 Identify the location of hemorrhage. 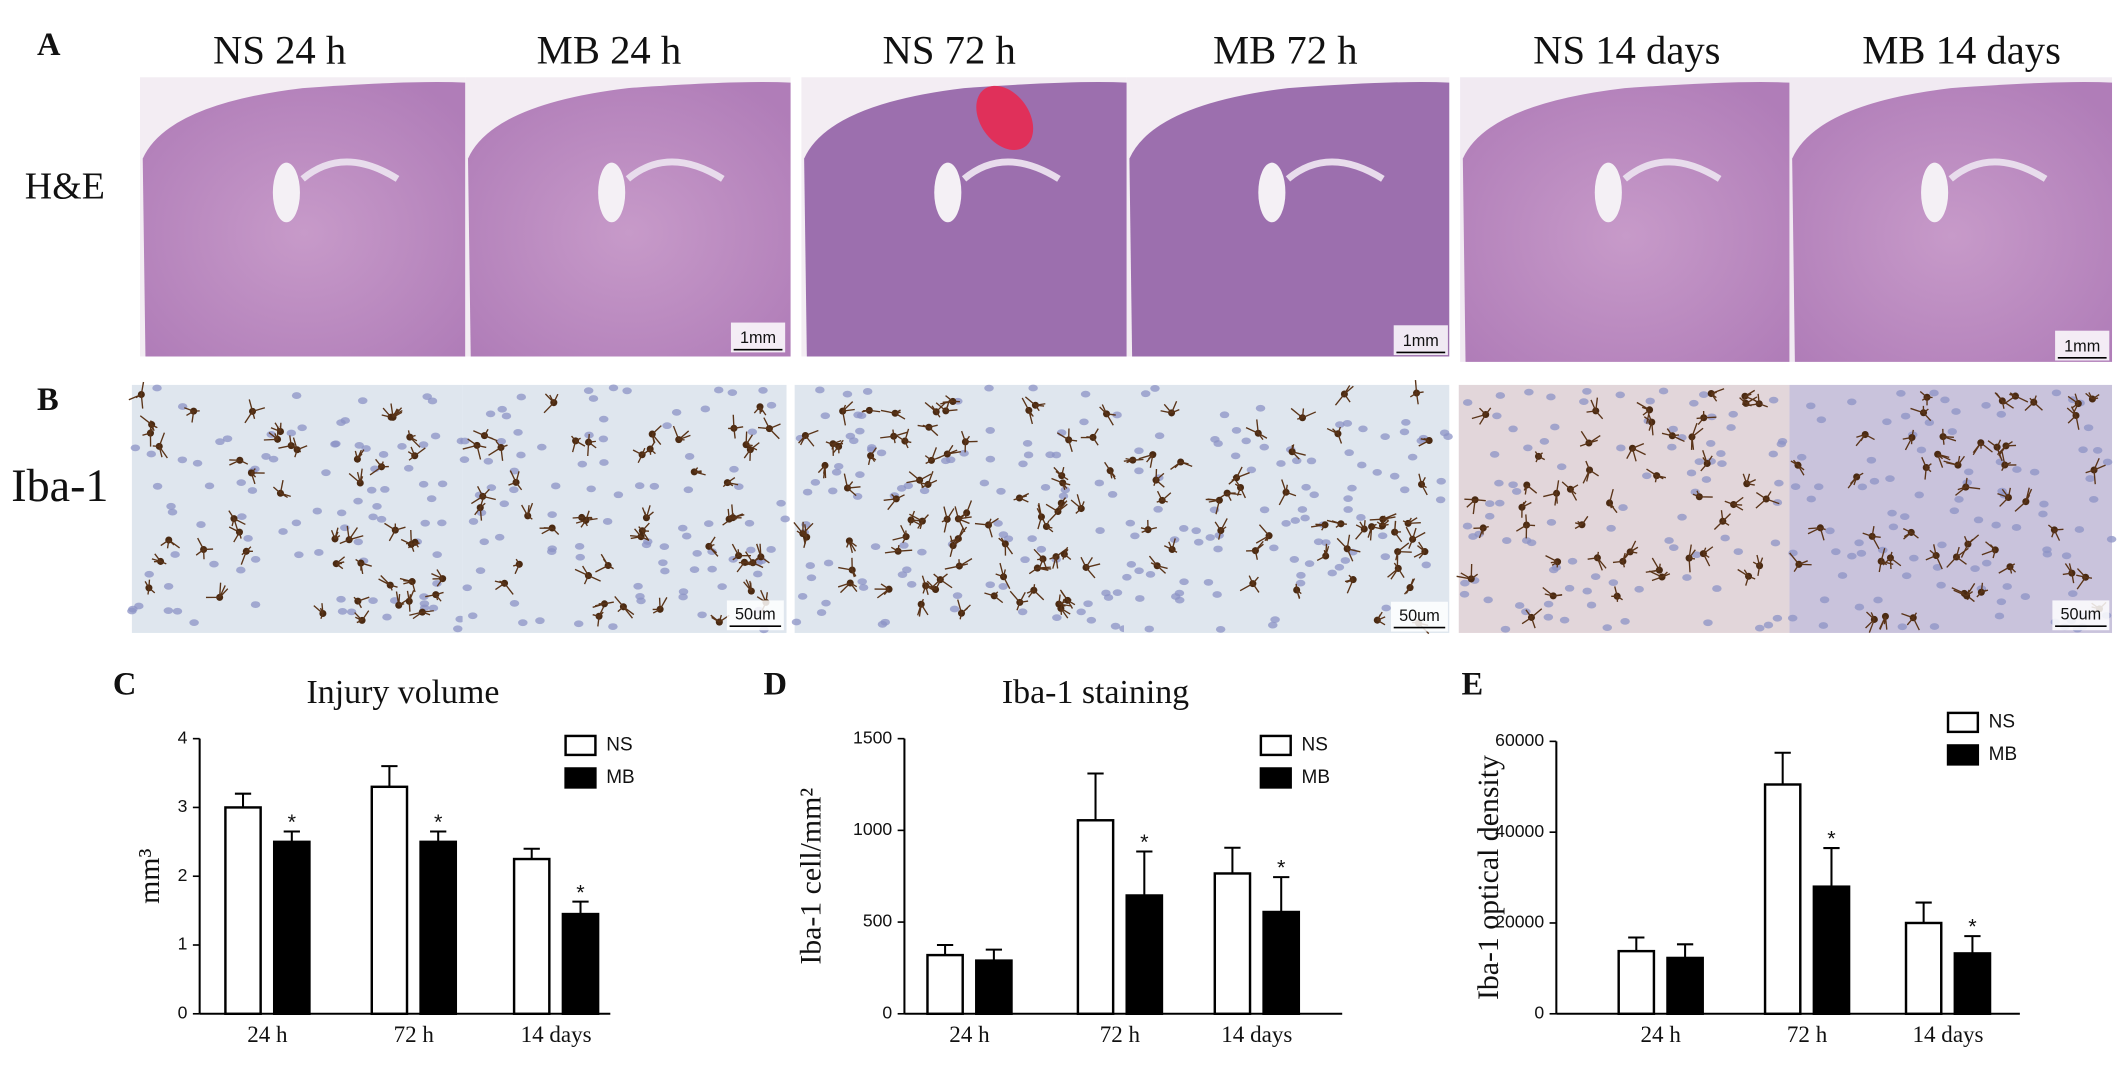
(1005, 117).